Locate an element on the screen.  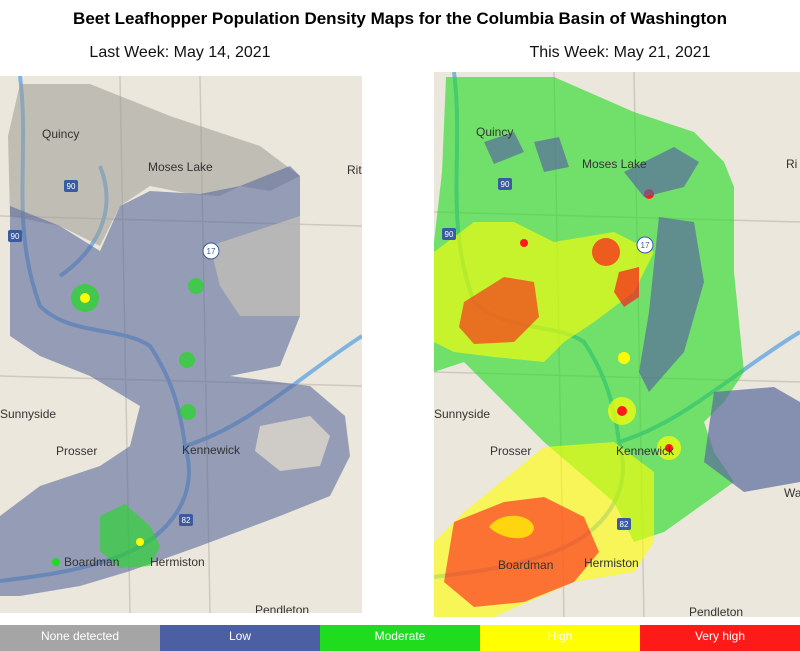
legend-label: Moderate is located at coordinates (400, 636).